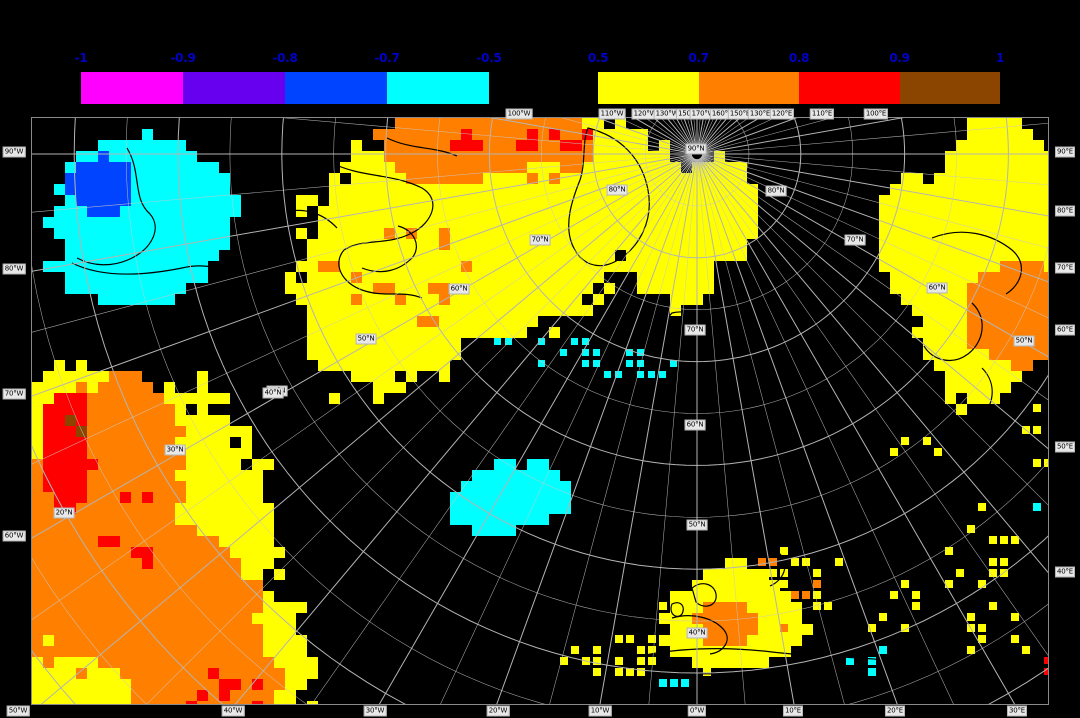  Describe the element at coordinates (175, 450) in the screenshot. I see `latitude-label: 30°N` at that location.